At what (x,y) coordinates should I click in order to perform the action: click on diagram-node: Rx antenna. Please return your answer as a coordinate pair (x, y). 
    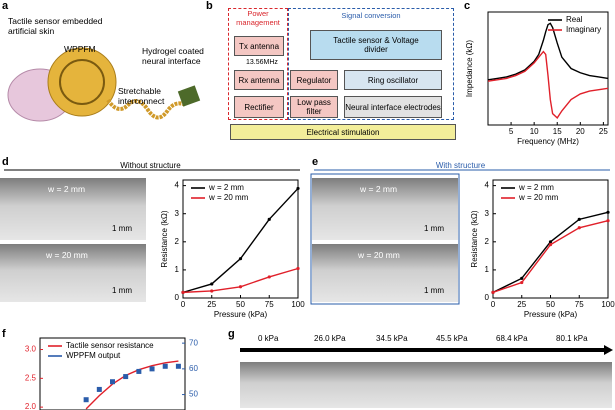
    Looking at the image, I should click on (259, 80).